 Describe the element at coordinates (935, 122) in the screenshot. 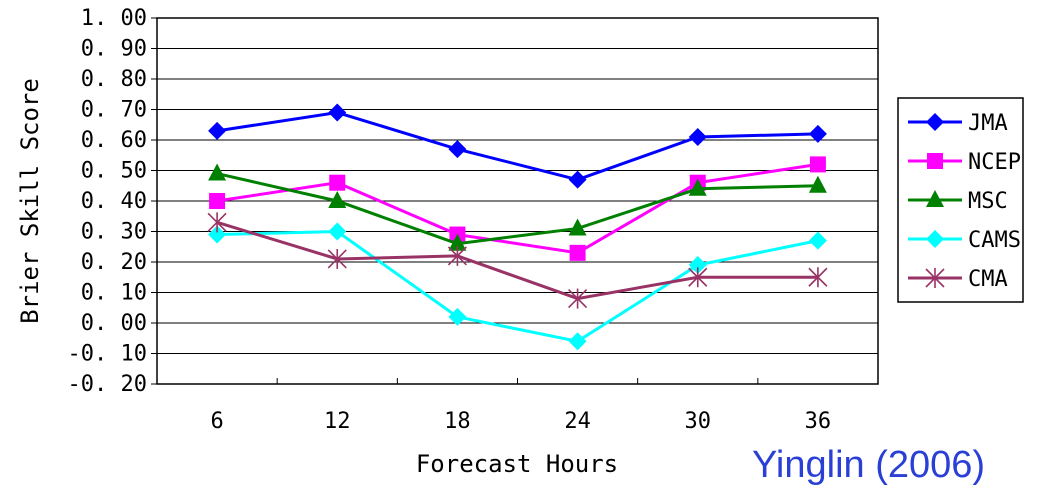

I see `legend-marker-jma` at that location.